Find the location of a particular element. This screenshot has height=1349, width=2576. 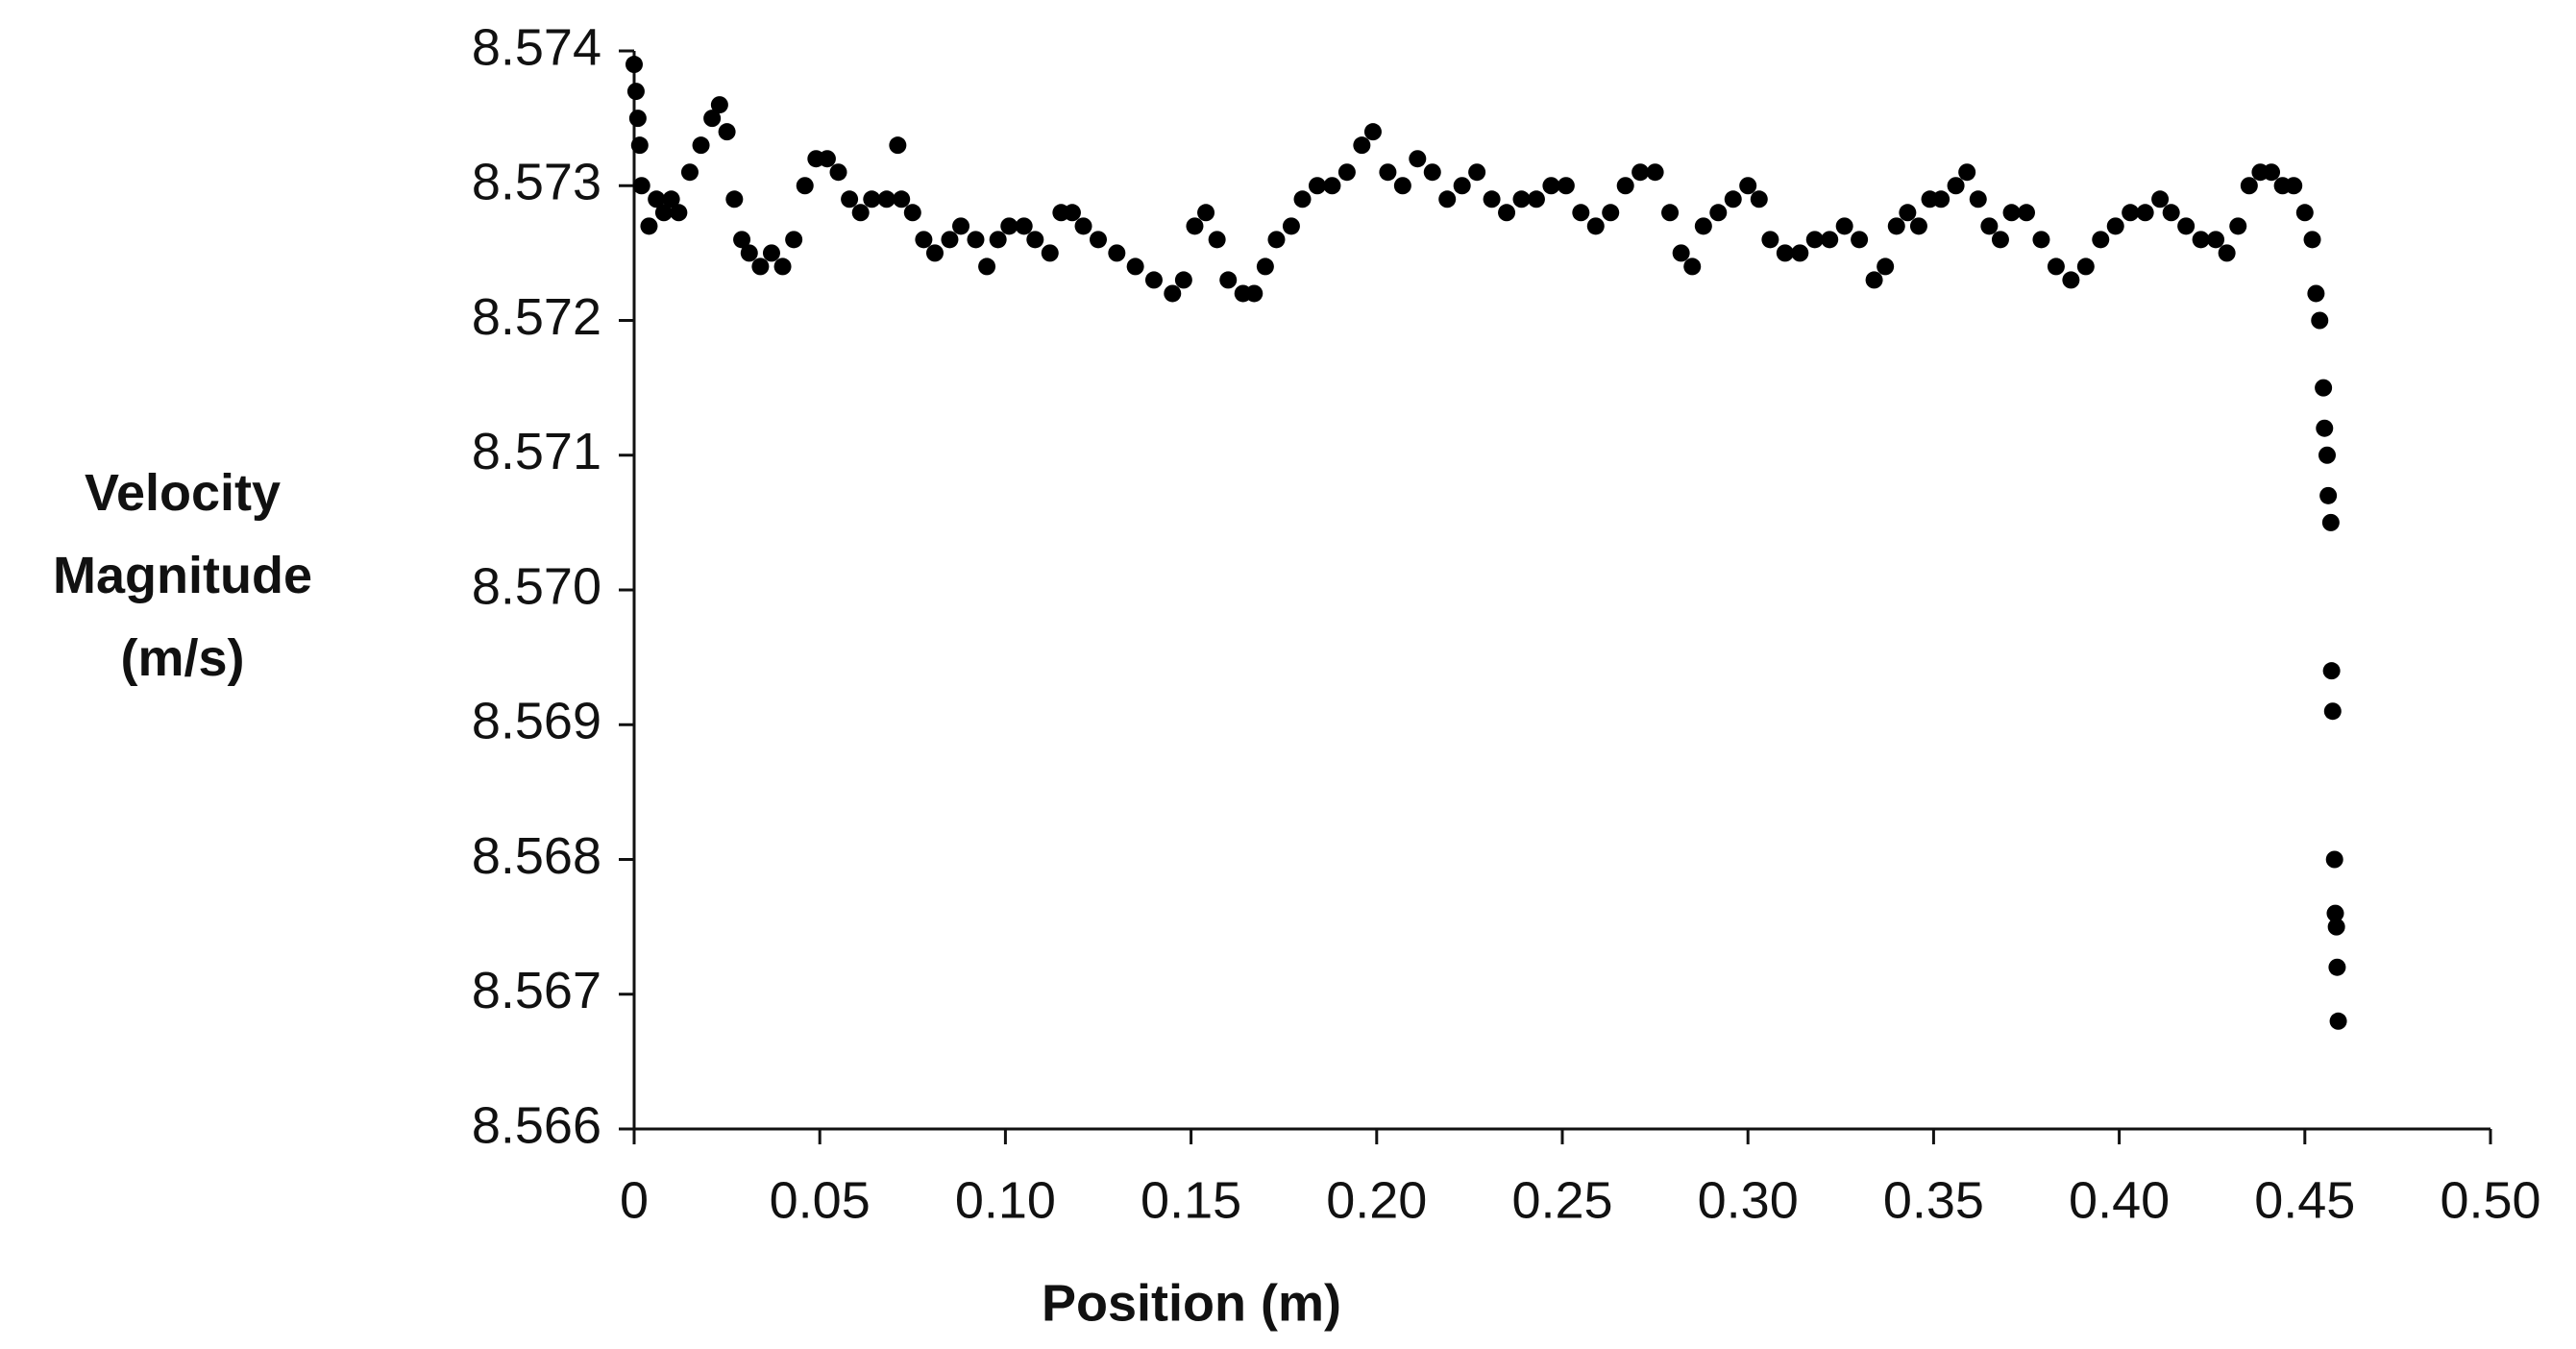

x-axis-title: Position (m) is located at coordinates (1191, 1303).